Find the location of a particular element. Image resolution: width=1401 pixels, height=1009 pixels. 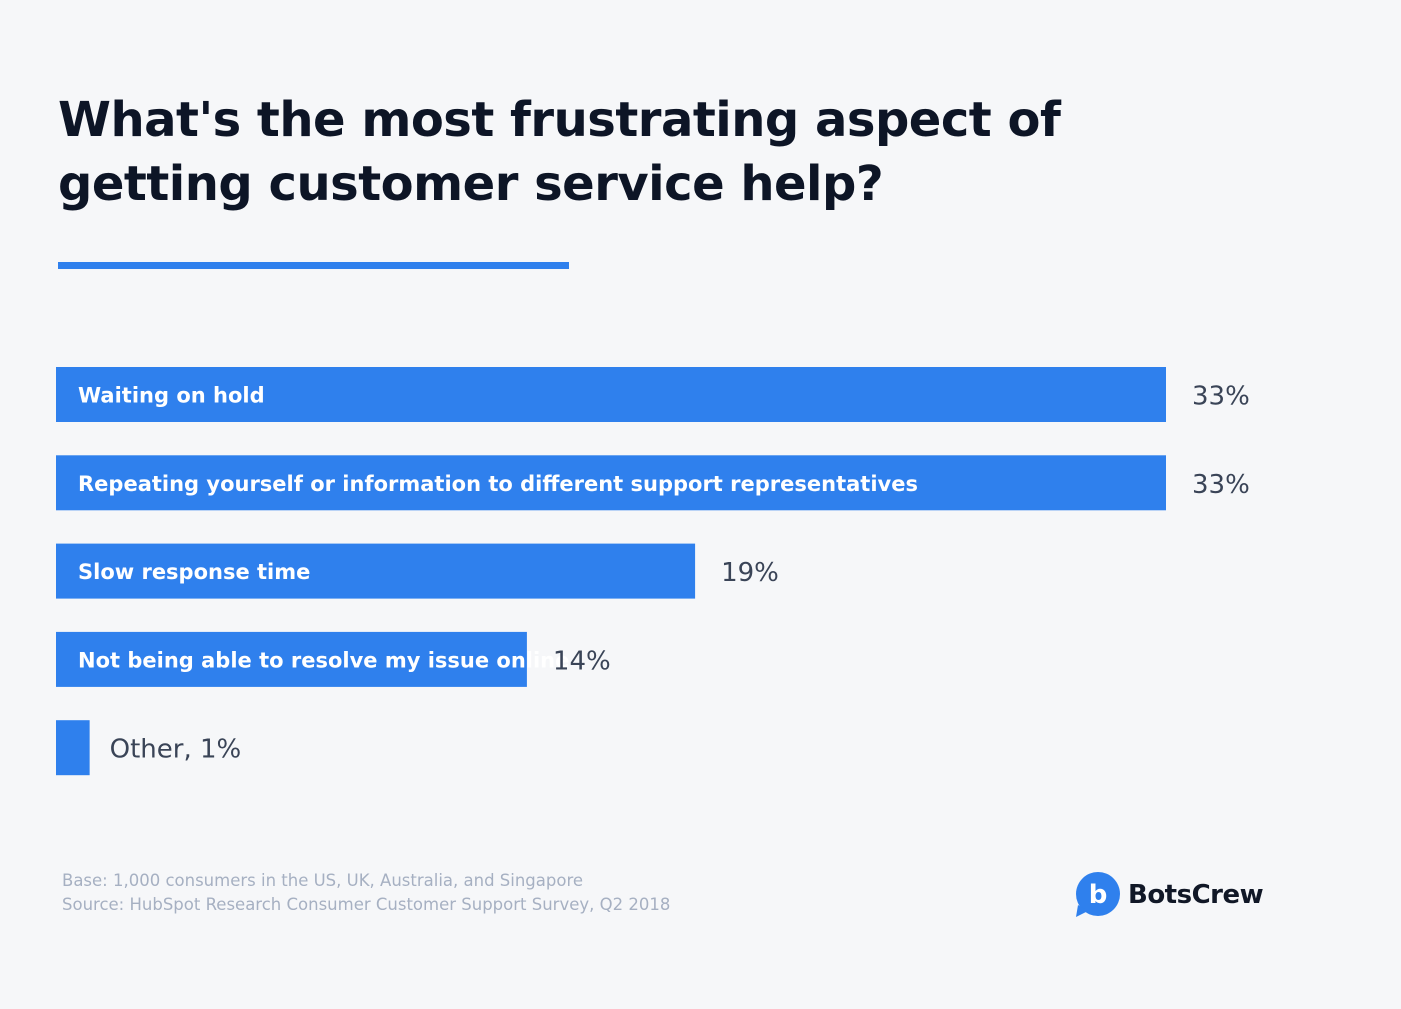

bar-value-label: 14% is located at coordinates (582, 661).